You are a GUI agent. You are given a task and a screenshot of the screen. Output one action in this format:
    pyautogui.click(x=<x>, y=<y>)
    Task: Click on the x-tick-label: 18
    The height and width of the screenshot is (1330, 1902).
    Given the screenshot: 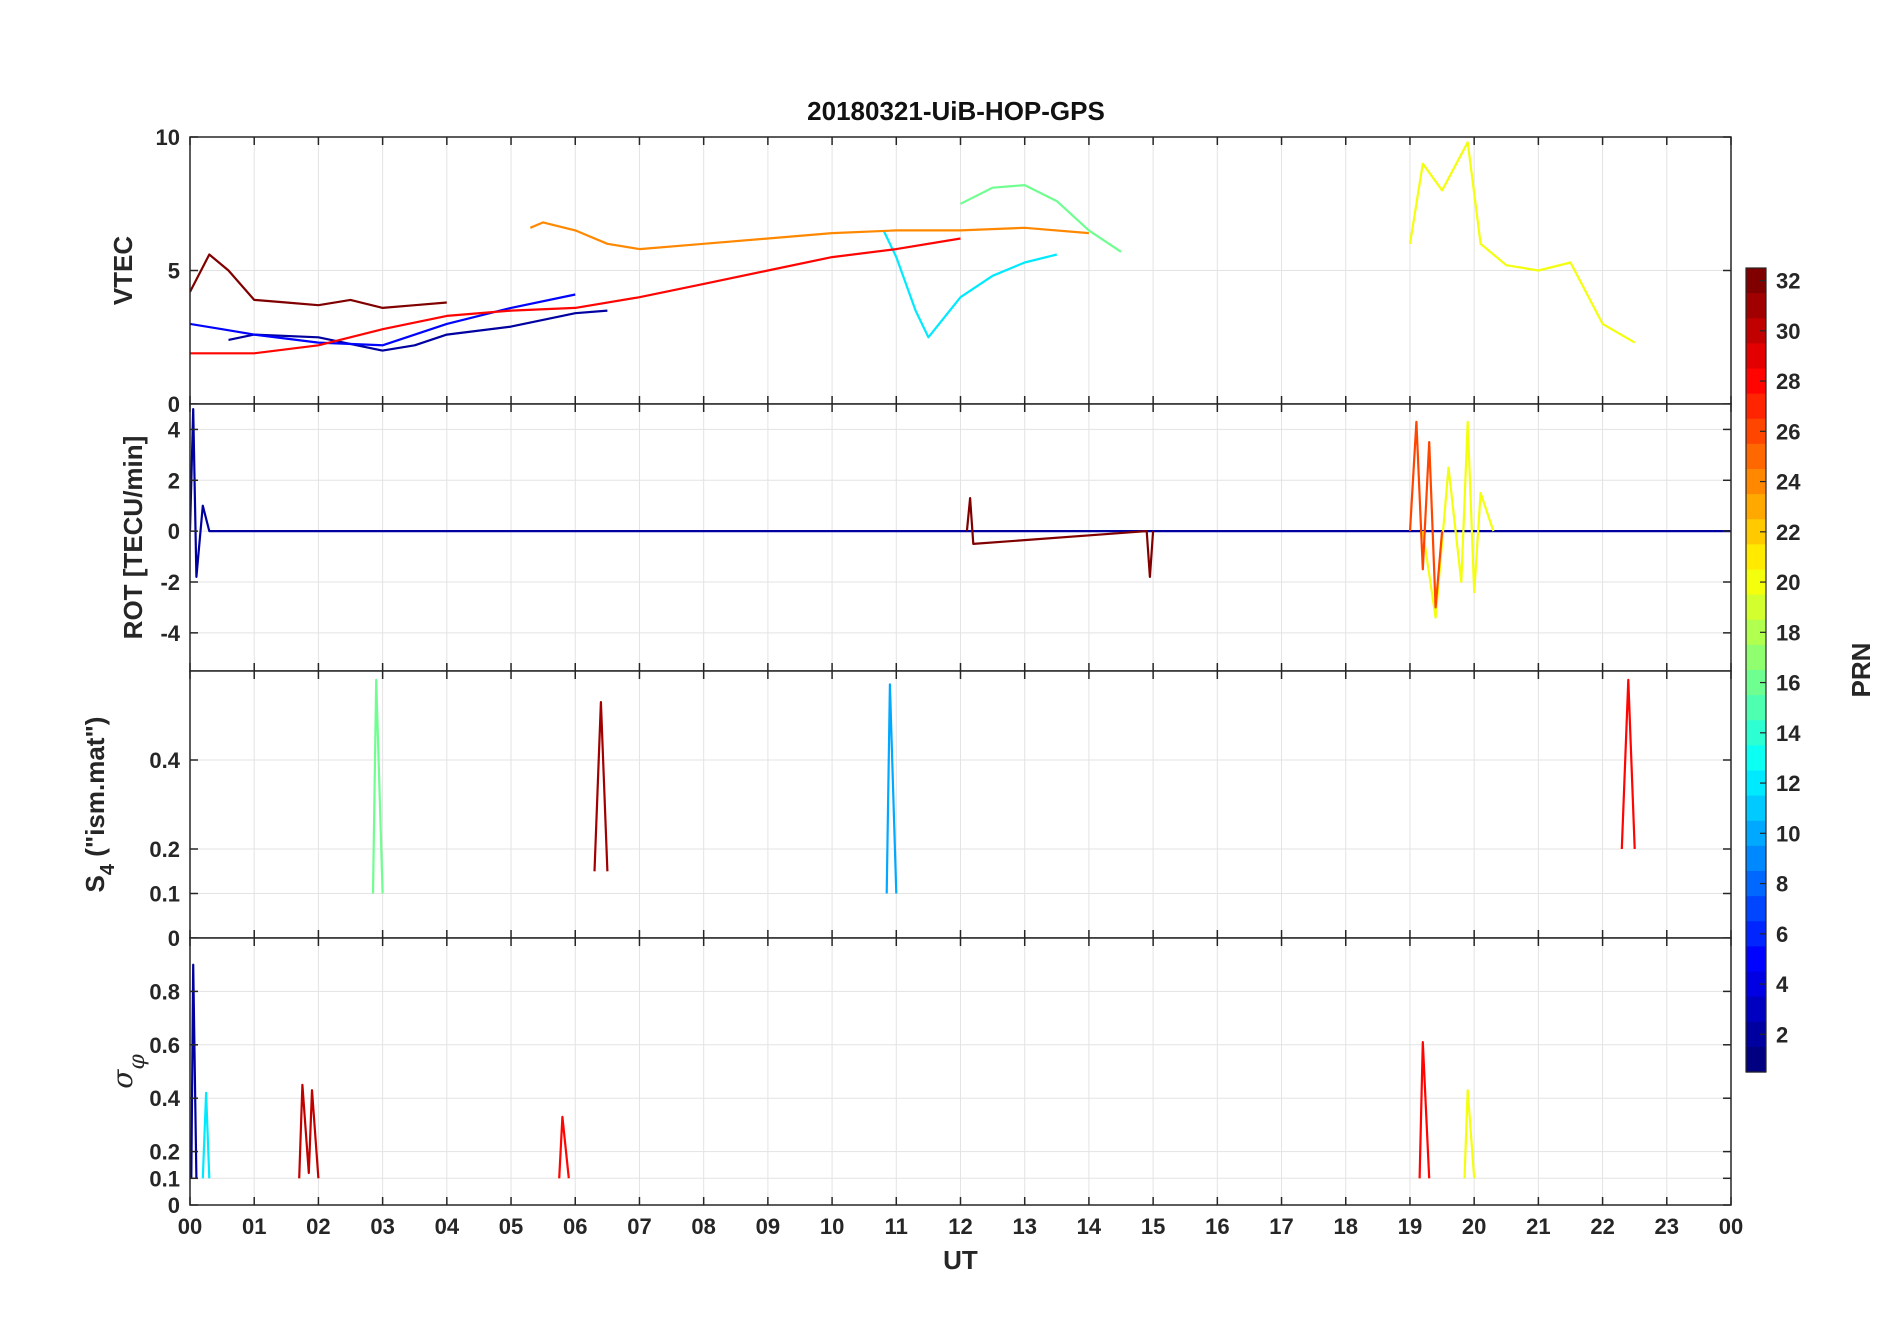 What is the action you would take?
    pyautogui.click(x=1346, y=1226)
    